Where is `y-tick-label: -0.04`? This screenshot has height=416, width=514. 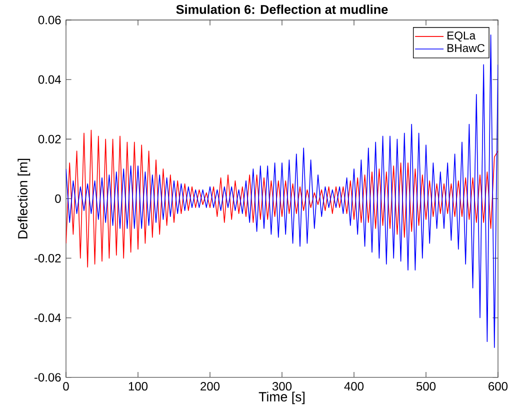
y-tick-label: -0.04 is located at coordinates (47, 317).